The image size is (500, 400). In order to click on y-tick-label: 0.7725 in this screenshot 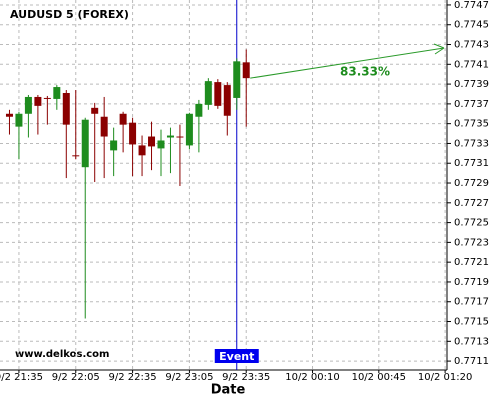, I will do `click(471, 223)`.